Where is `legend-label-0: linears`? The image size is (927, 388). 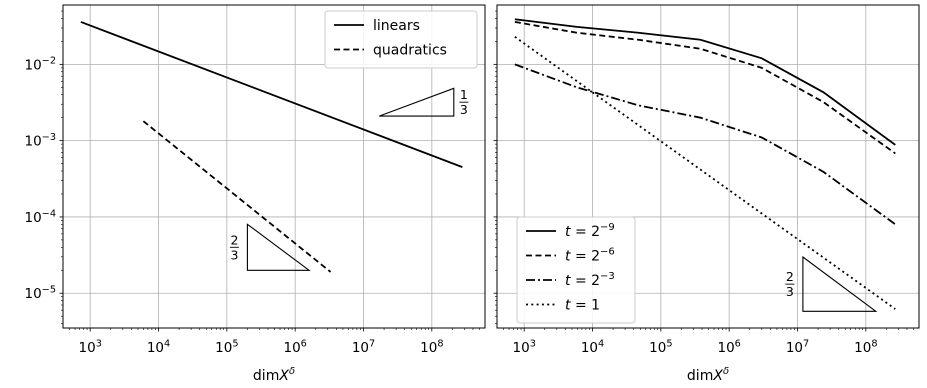 legend-label-0: linears is located at coordinates (396, 26).